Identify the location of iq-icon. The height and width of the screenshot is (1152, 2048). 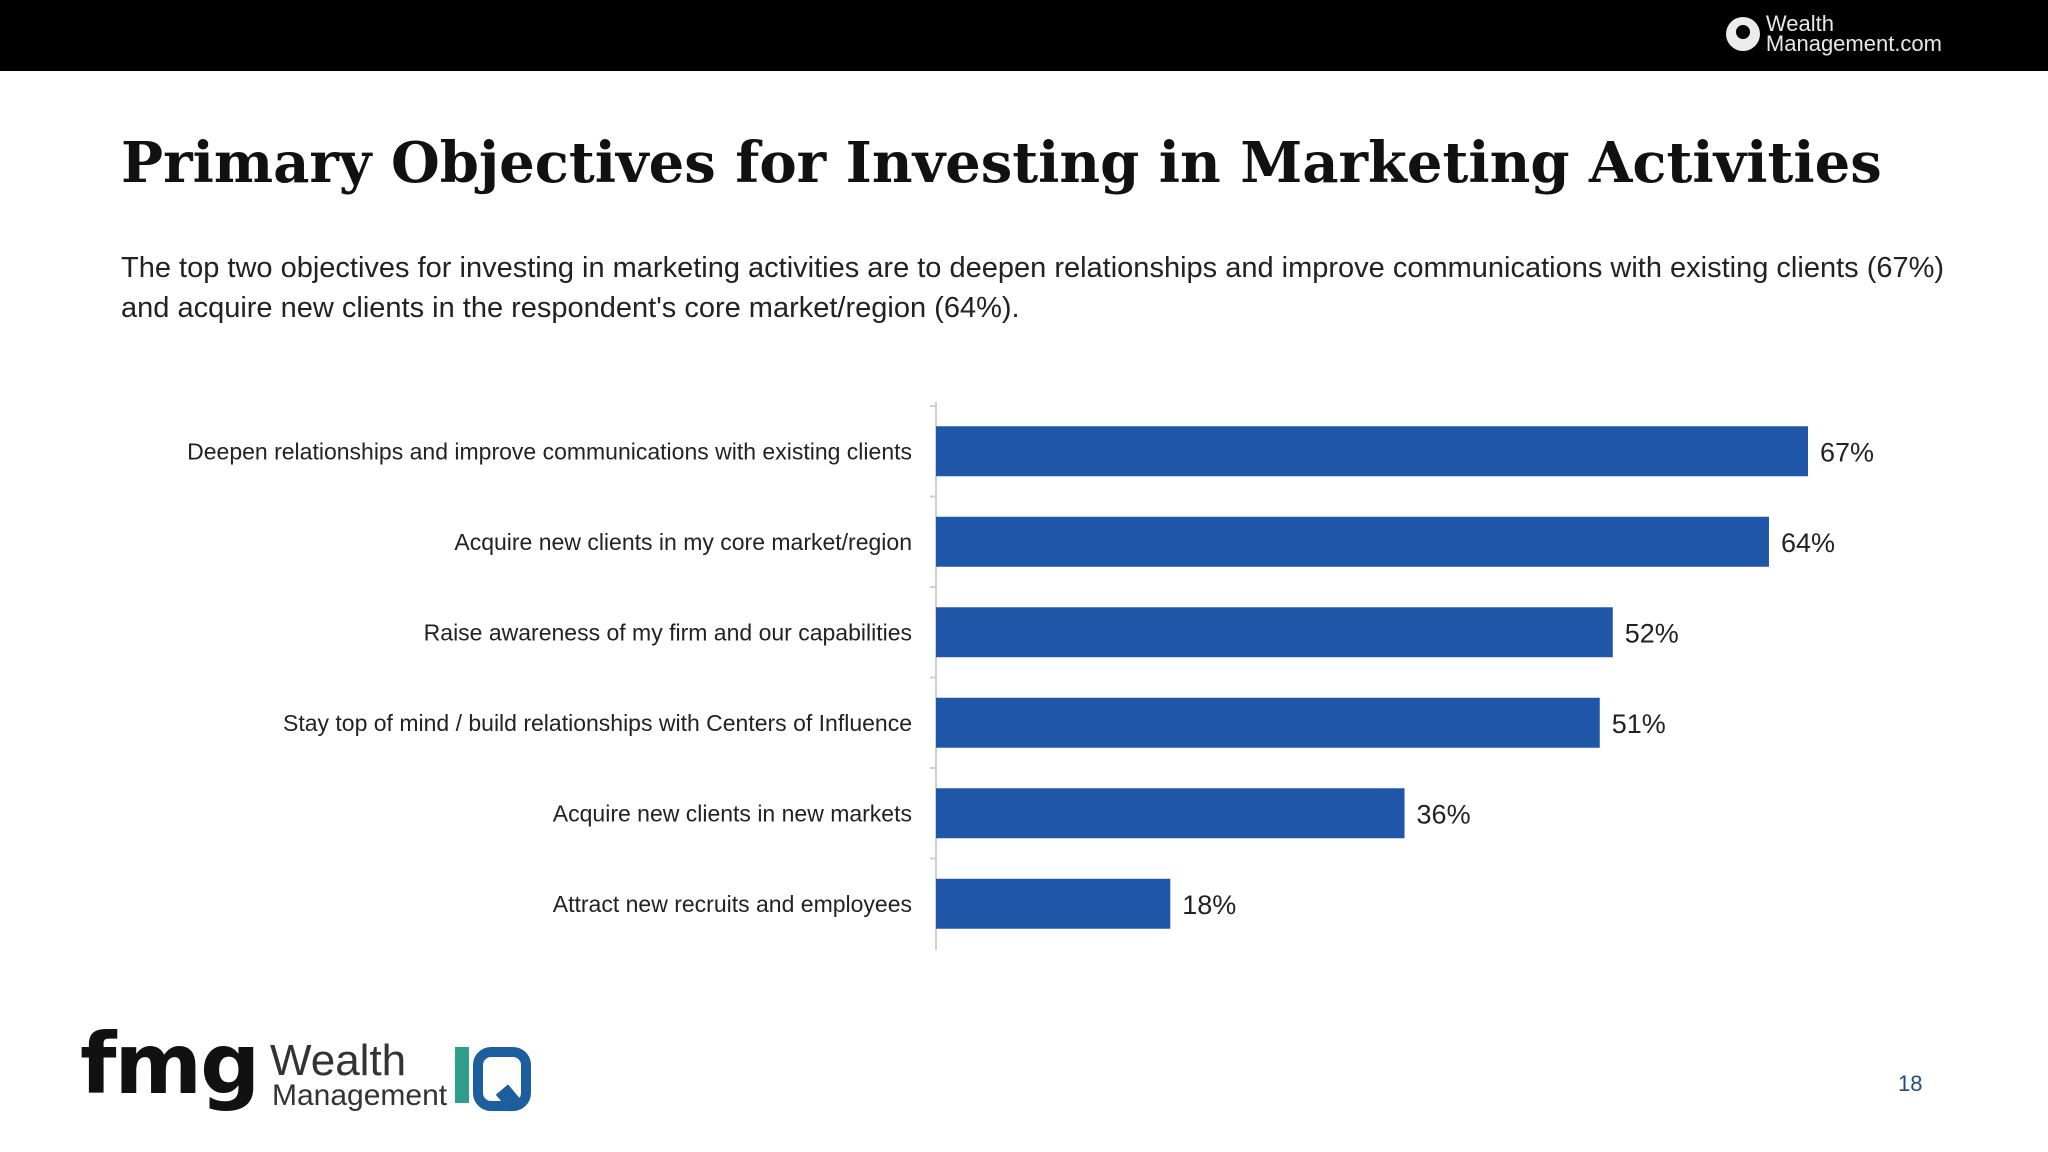
(493, 1076).